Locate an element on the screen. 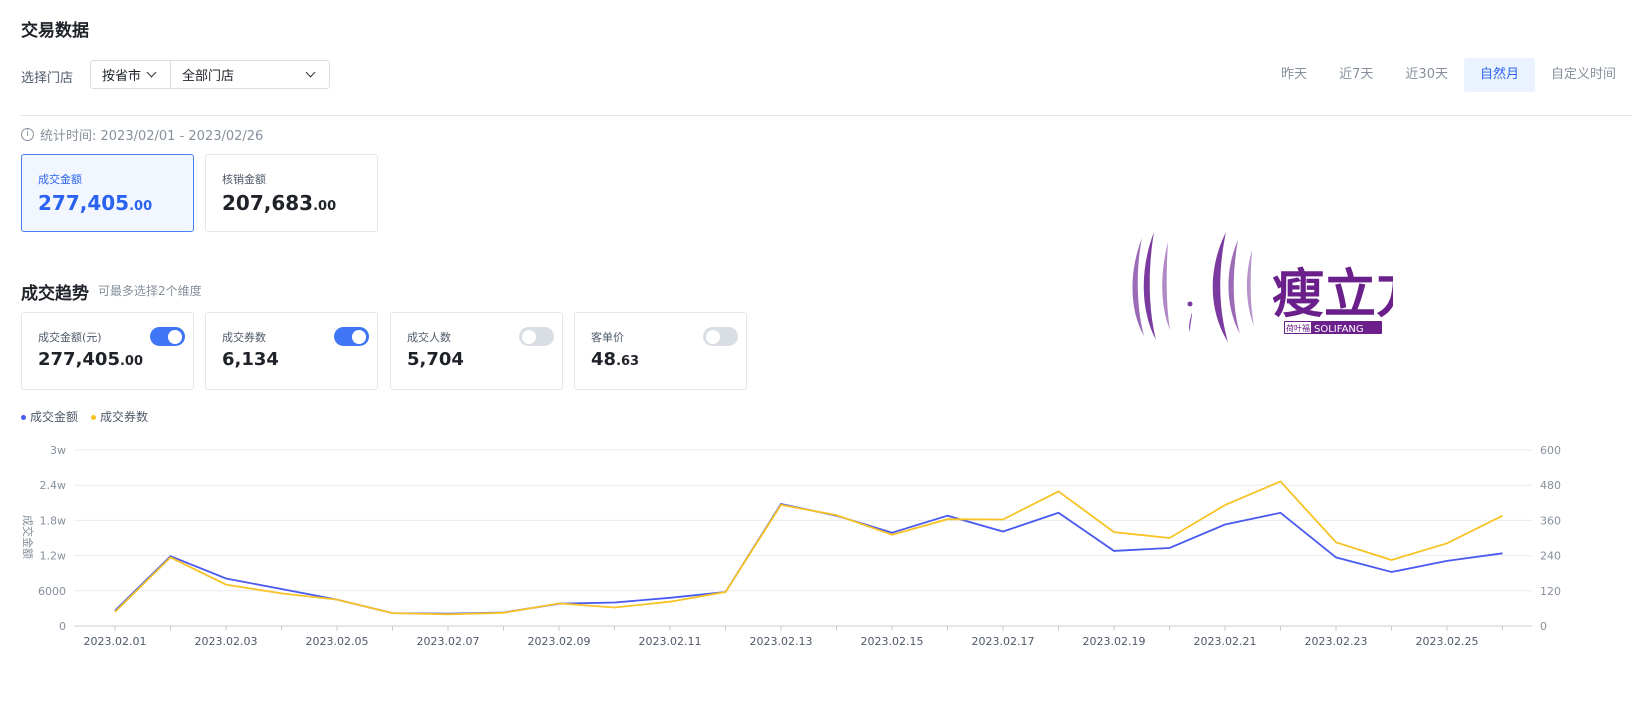  tab-last-7-days: 近7天 is located at coordinates (1356, 74).